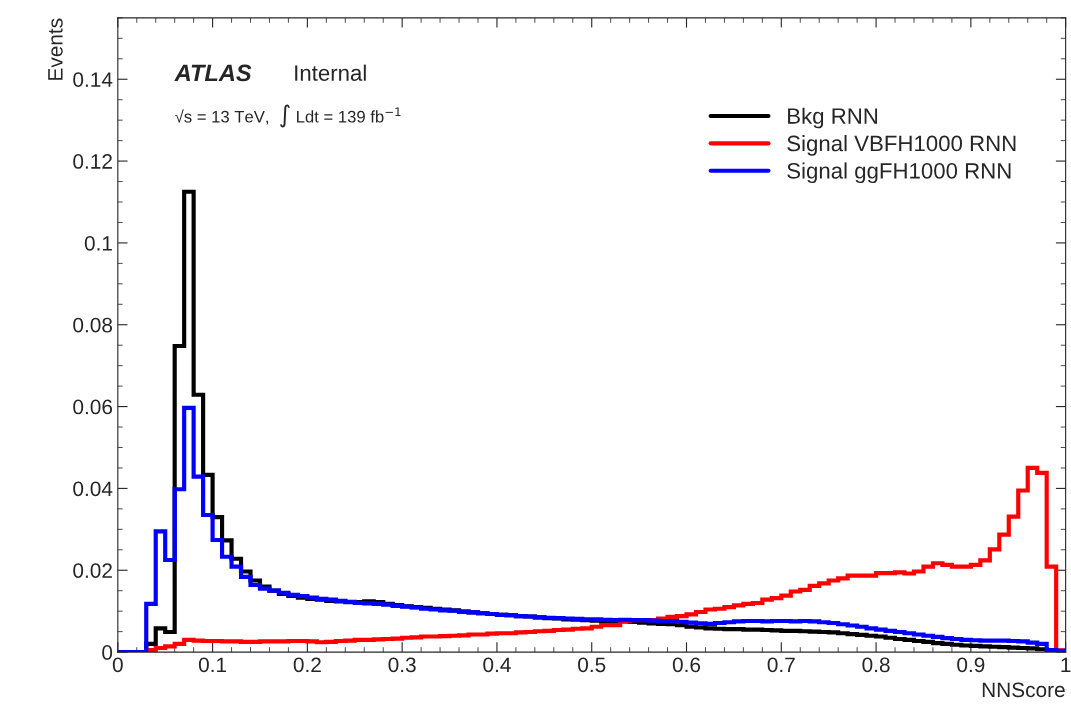  Describe the element at coordinates (55, 49) in the screenshot. I see `y-axis-title: Events` at that location.